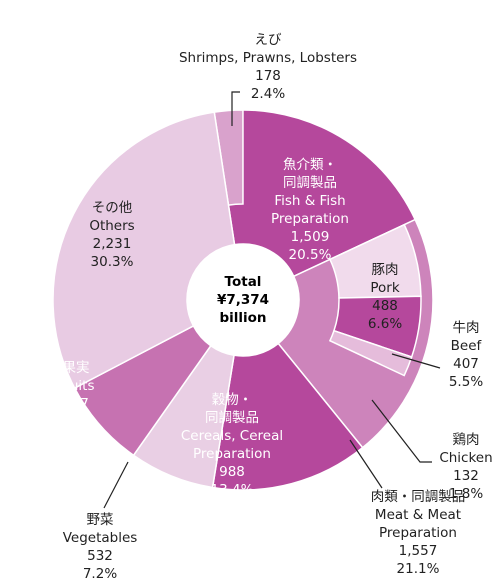  I want to click on label-ja: 野菜, so click(100, 520).